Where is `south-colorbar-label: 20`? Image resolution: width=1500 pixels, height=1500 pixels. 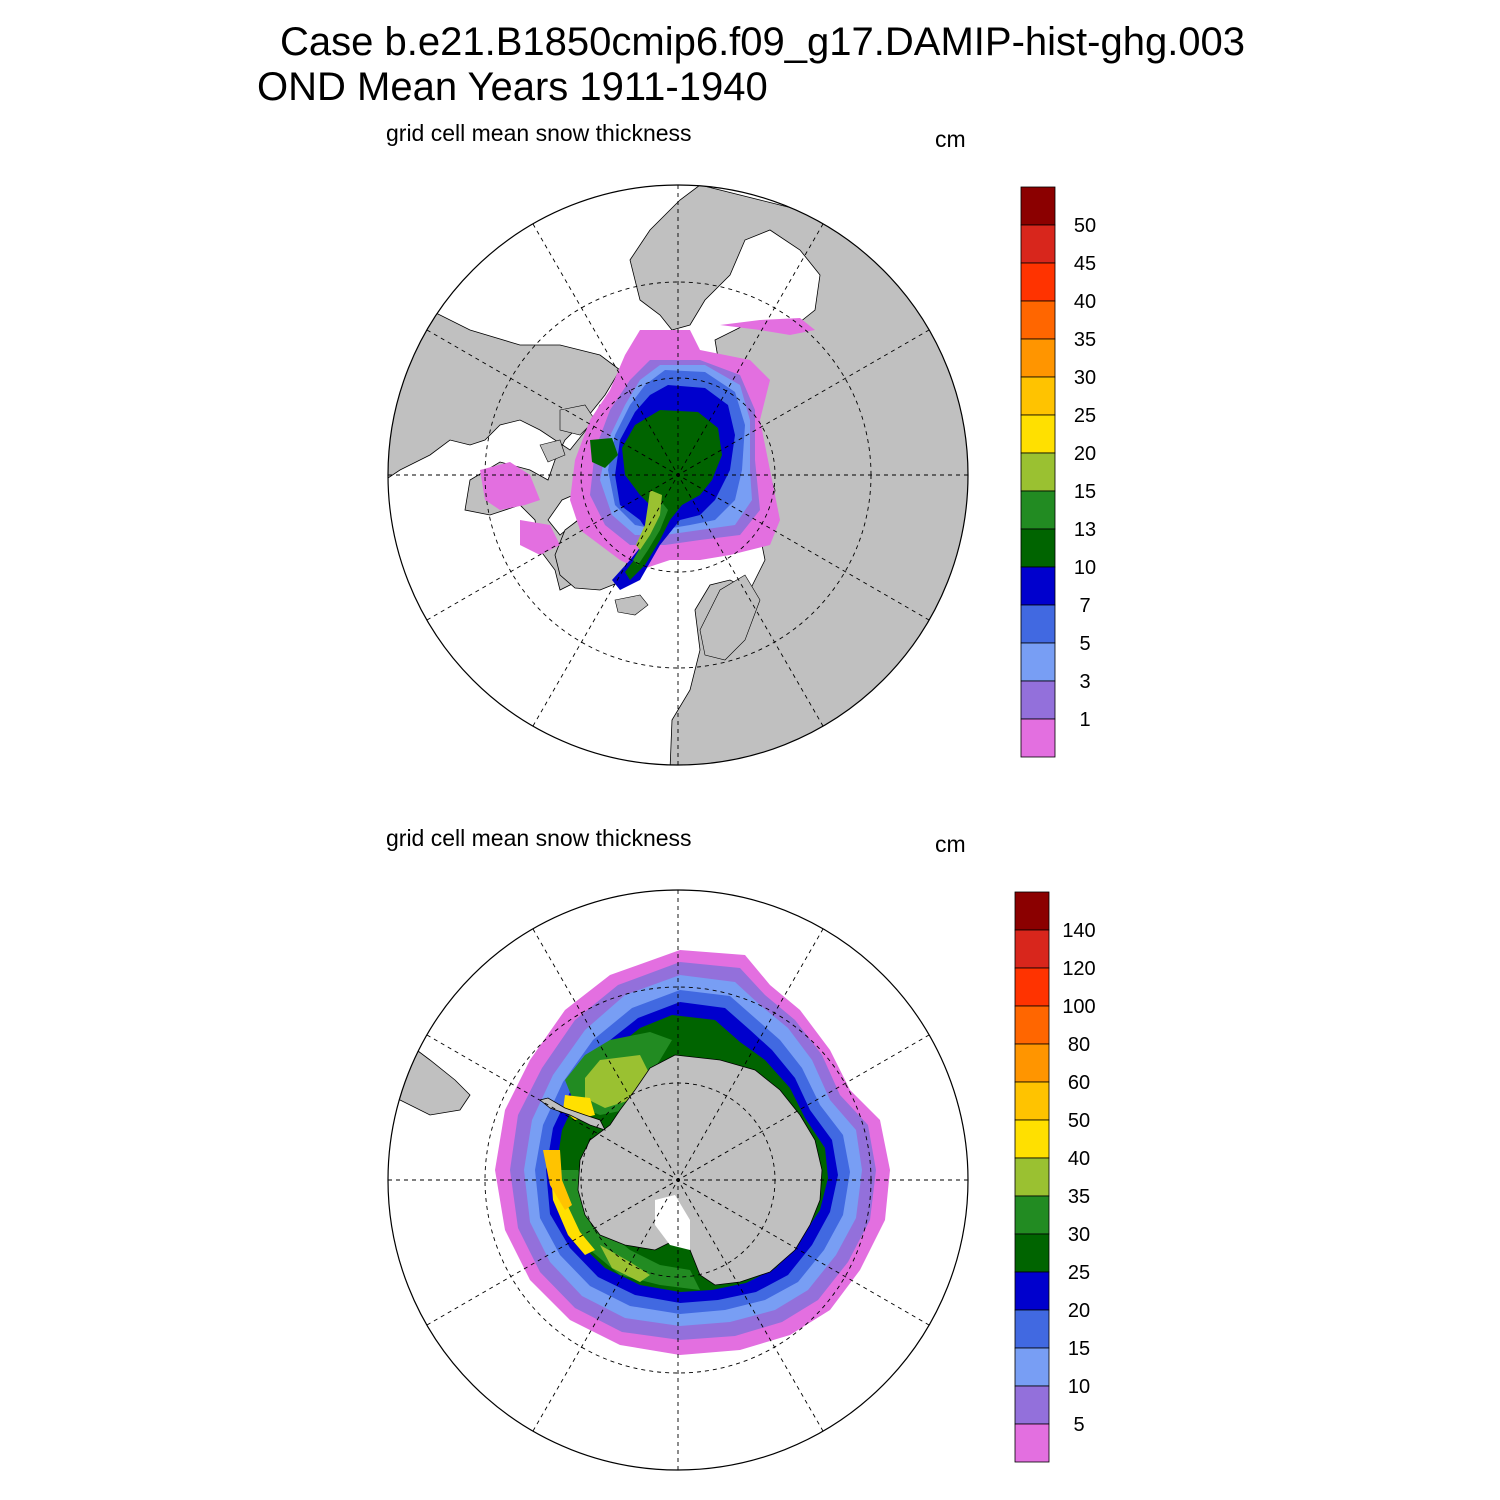 south-colorbar-label: 20 is located at coordinates (1079, 1311).